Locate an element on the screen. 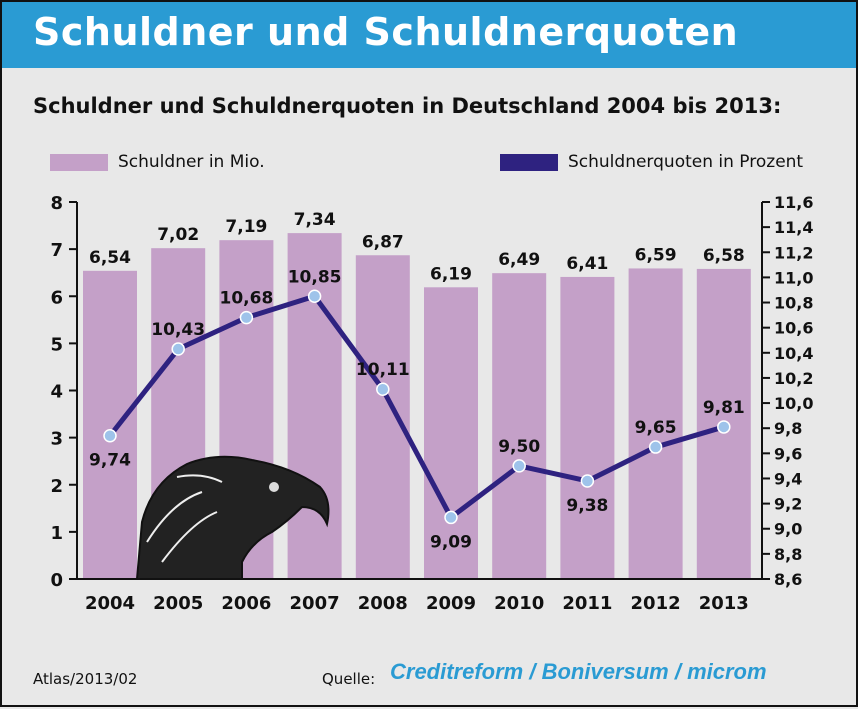  bar-label: 7,19 is located at coordinates (246, 227).